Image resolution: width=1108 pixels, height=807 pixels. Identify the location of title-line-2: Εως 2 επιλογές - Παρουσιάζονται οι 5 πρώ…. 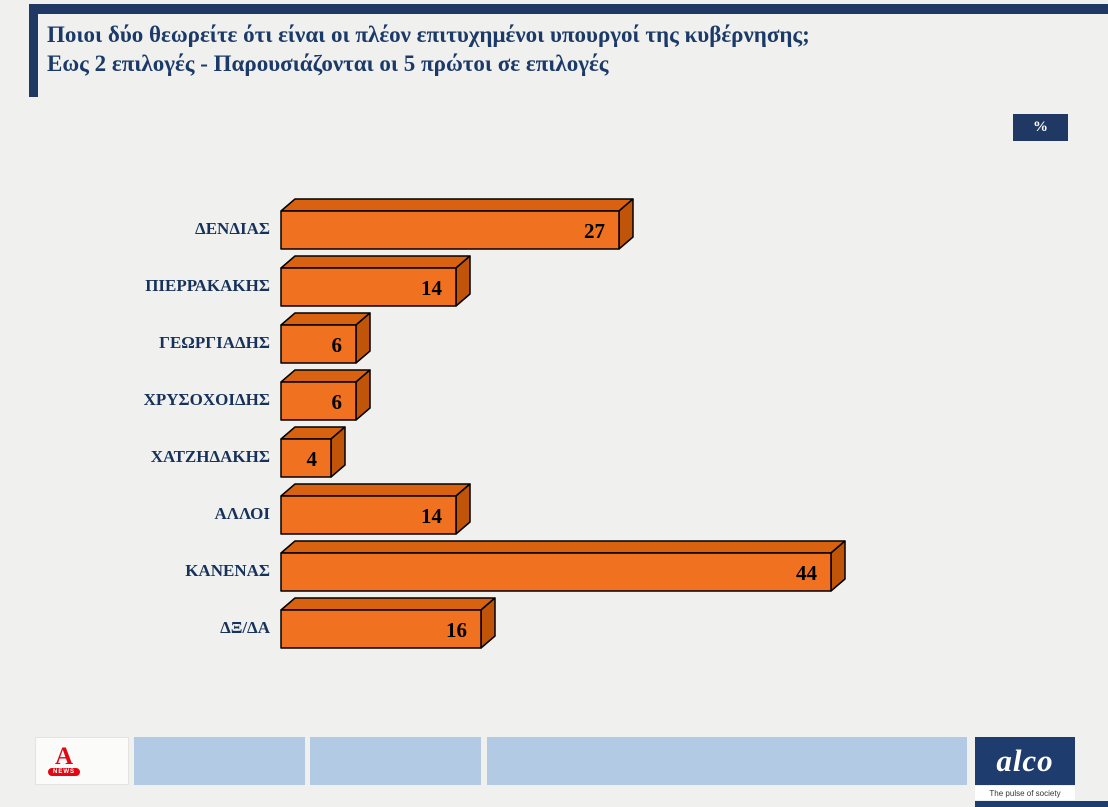
(328, 63).